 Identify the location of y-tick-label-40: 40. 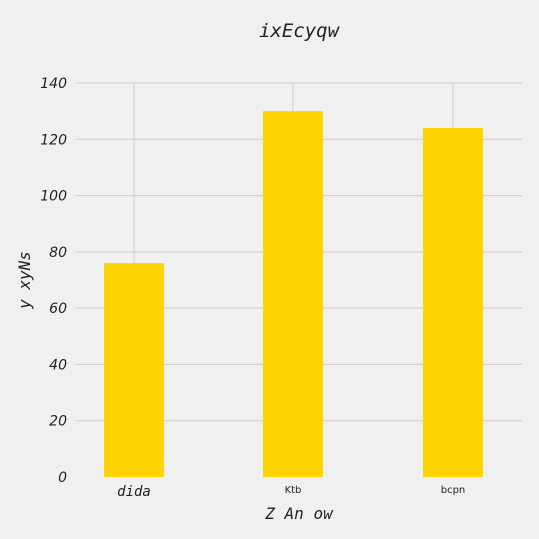
(58, 365).